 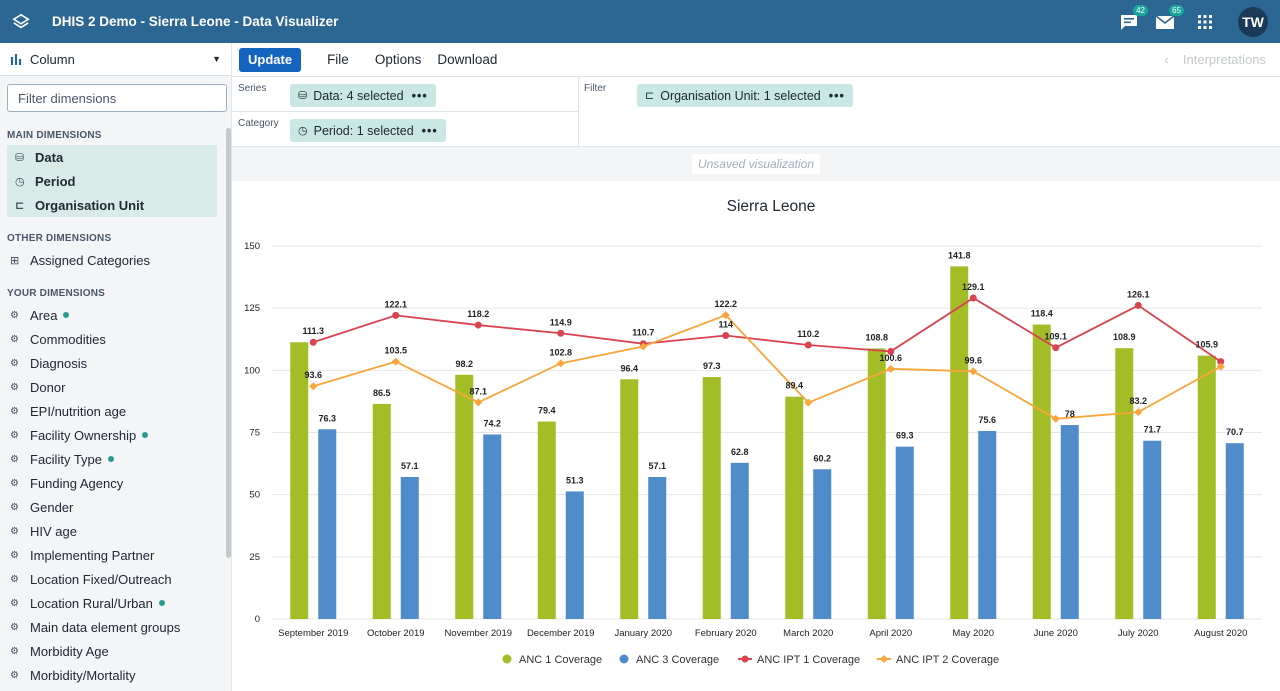 What do you see at coordinates (1133, 18) in the screenshot?
I see `messages-button: 42` at bounding box center [1133, 18].